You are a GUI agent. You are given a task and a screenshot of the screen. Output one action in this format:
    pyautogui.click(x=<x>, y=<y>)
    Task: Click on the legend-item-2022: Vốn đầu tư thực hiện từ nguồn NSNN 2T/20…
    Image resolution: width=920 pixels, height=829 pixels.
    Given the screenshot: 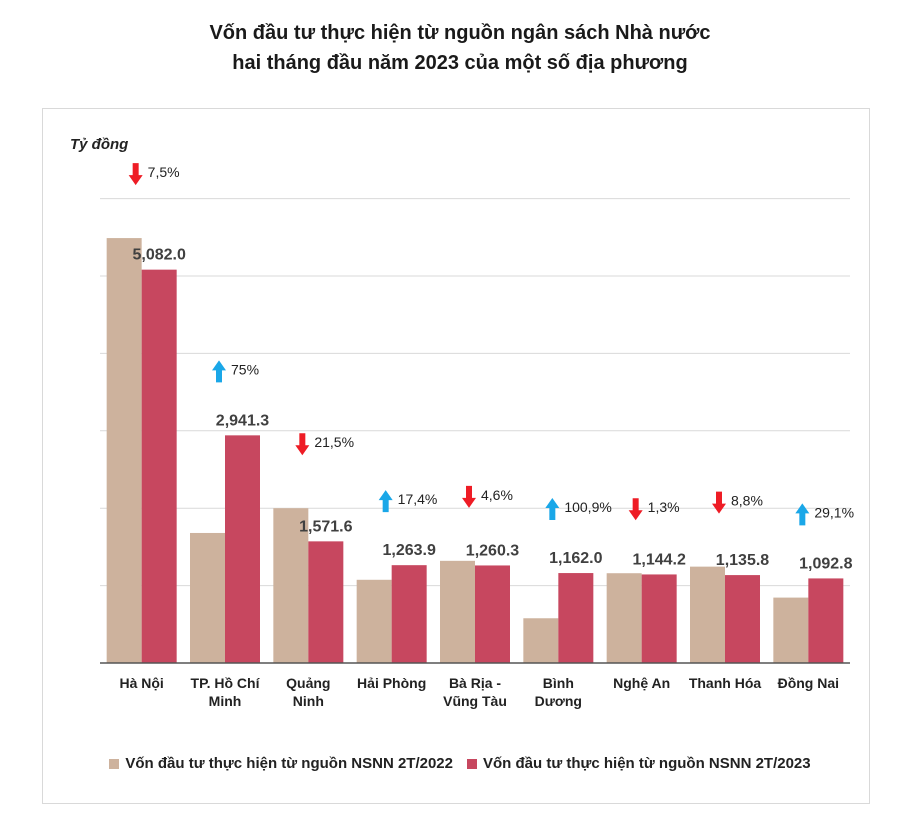 What is the action you would take?
    pyautogui.click(x=281, y=763)
    